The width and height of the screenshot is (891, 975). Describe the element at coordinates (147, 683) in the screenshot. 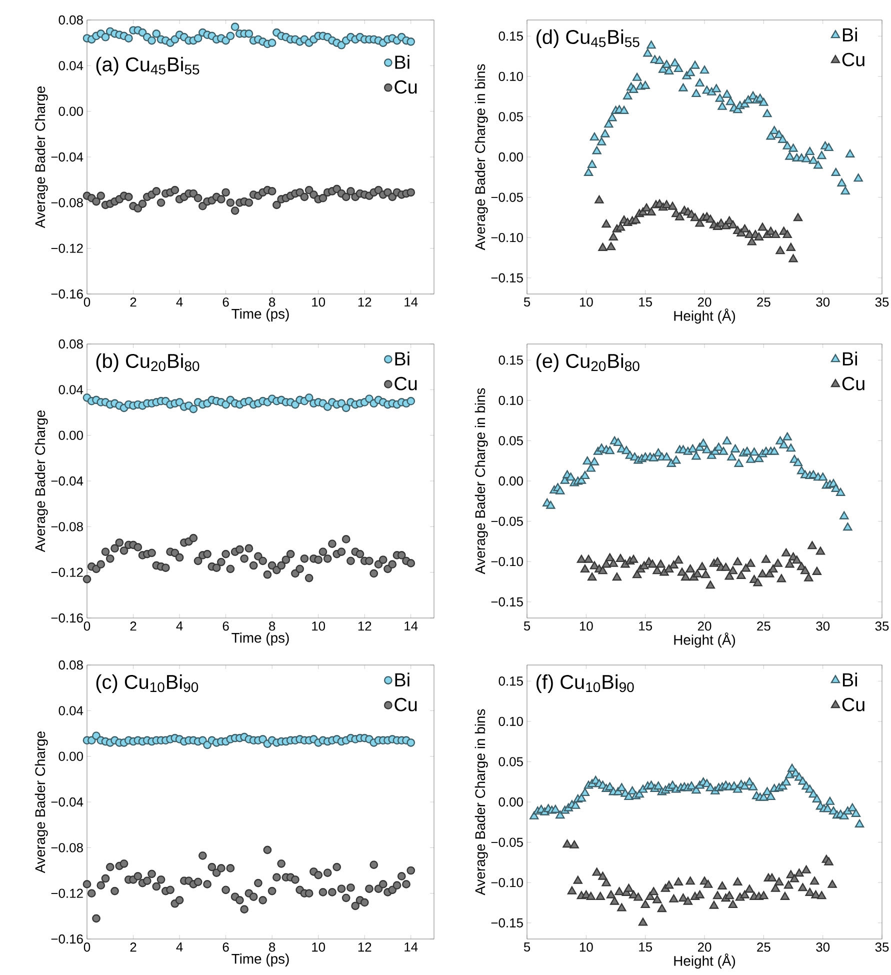

I see `chart-title: (c) Cu$_{10}$Bi$_{90}$` at that location.